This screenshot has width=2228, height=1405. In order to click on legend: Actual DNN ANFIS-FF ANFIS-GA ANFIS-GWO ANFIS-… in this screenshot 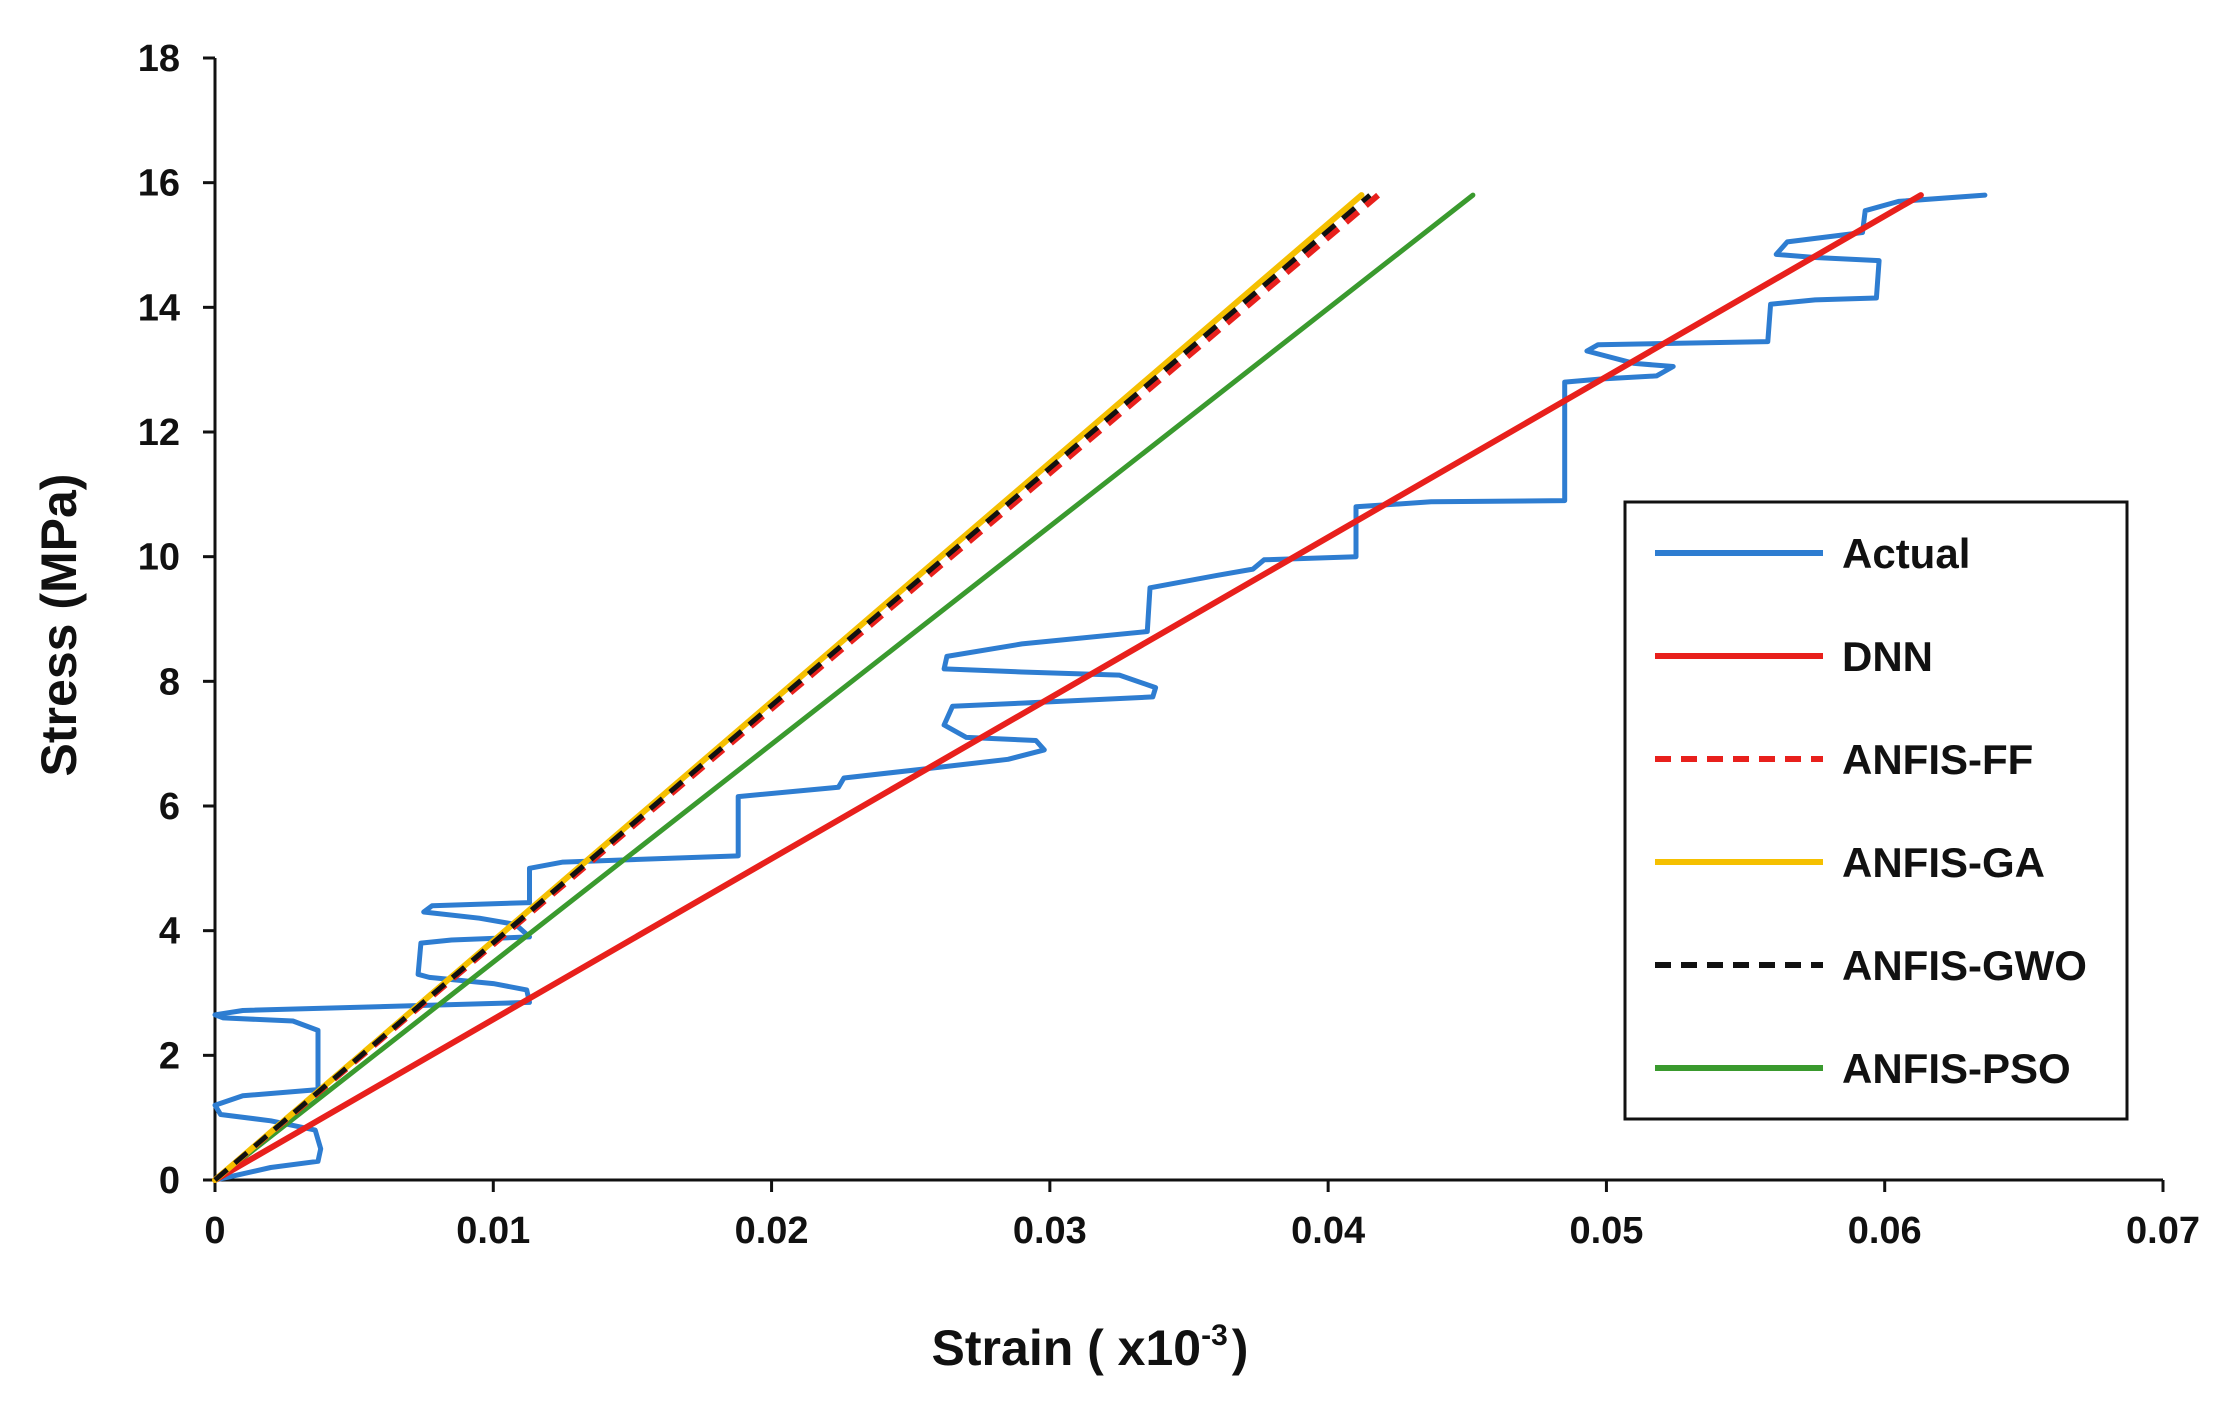, I will do `click(1876, 810)`.